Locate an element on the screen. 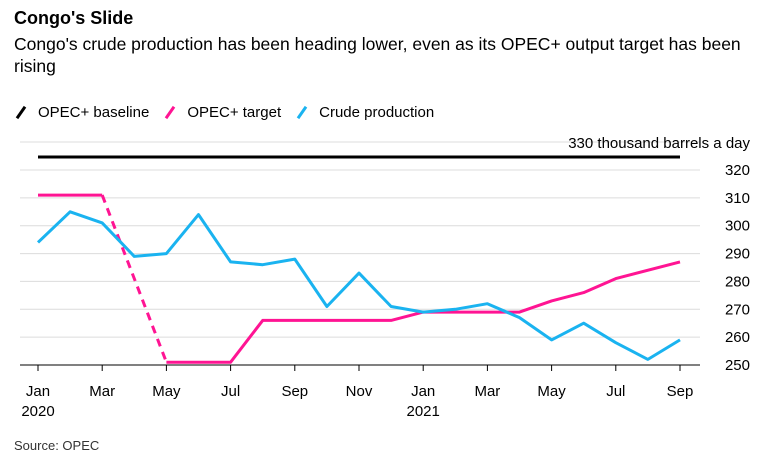 This screenshot has height=464, width=768. legend-item-production: Crude production is located at coordinates (364, 112).